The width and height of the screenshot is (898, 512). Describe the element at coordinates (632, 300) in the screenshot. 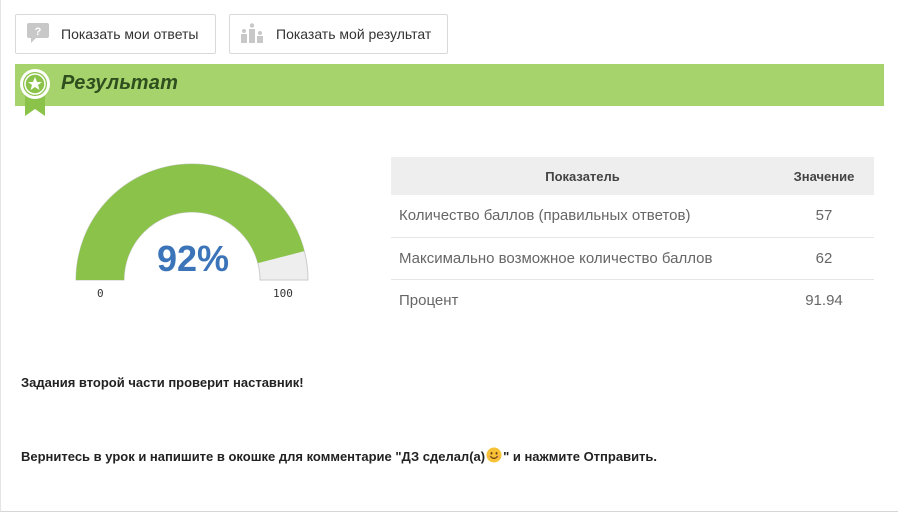

I see `table-row: Процент 91.94` at that location.